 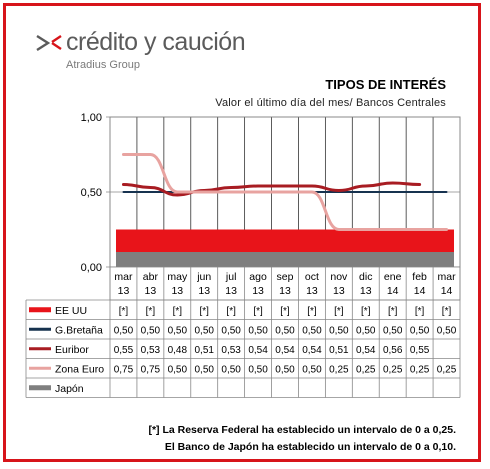 I want to click on x-tick-label: jun, so click(x=203, y=277).